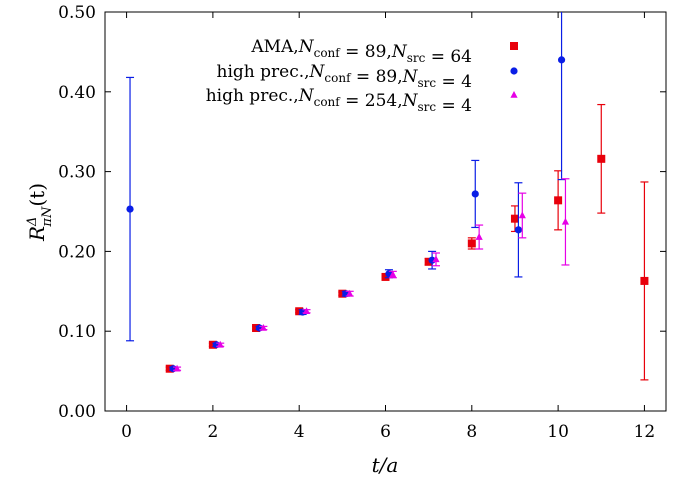  What do you see at coordinates (77, 13) in the screenshot?
I see `y-tick-label: 0.50` at bounding box center [77, 13].